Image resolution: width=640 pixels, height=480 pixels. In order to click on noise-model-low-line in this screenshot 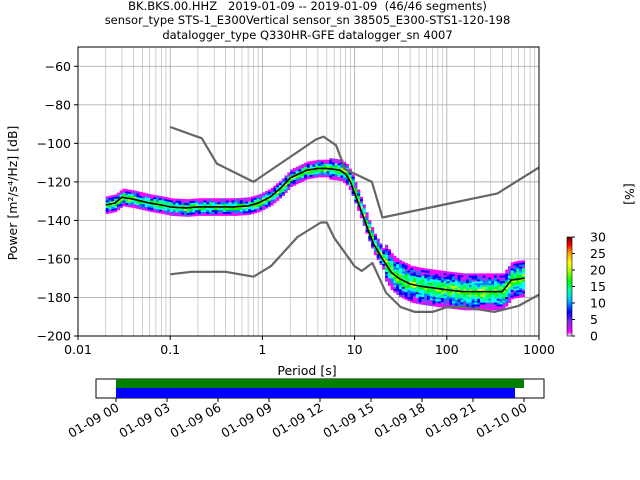, I will do `click(354, 267)`.